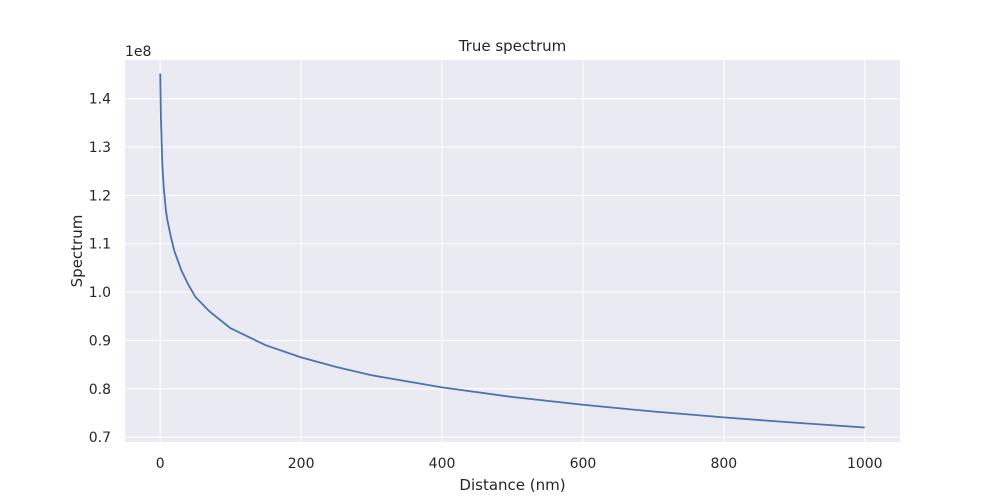 Image resolution: width=1000 pixels, height=500 pixels. I want to click on y-tick-label: 1.2, so click(100, 196).